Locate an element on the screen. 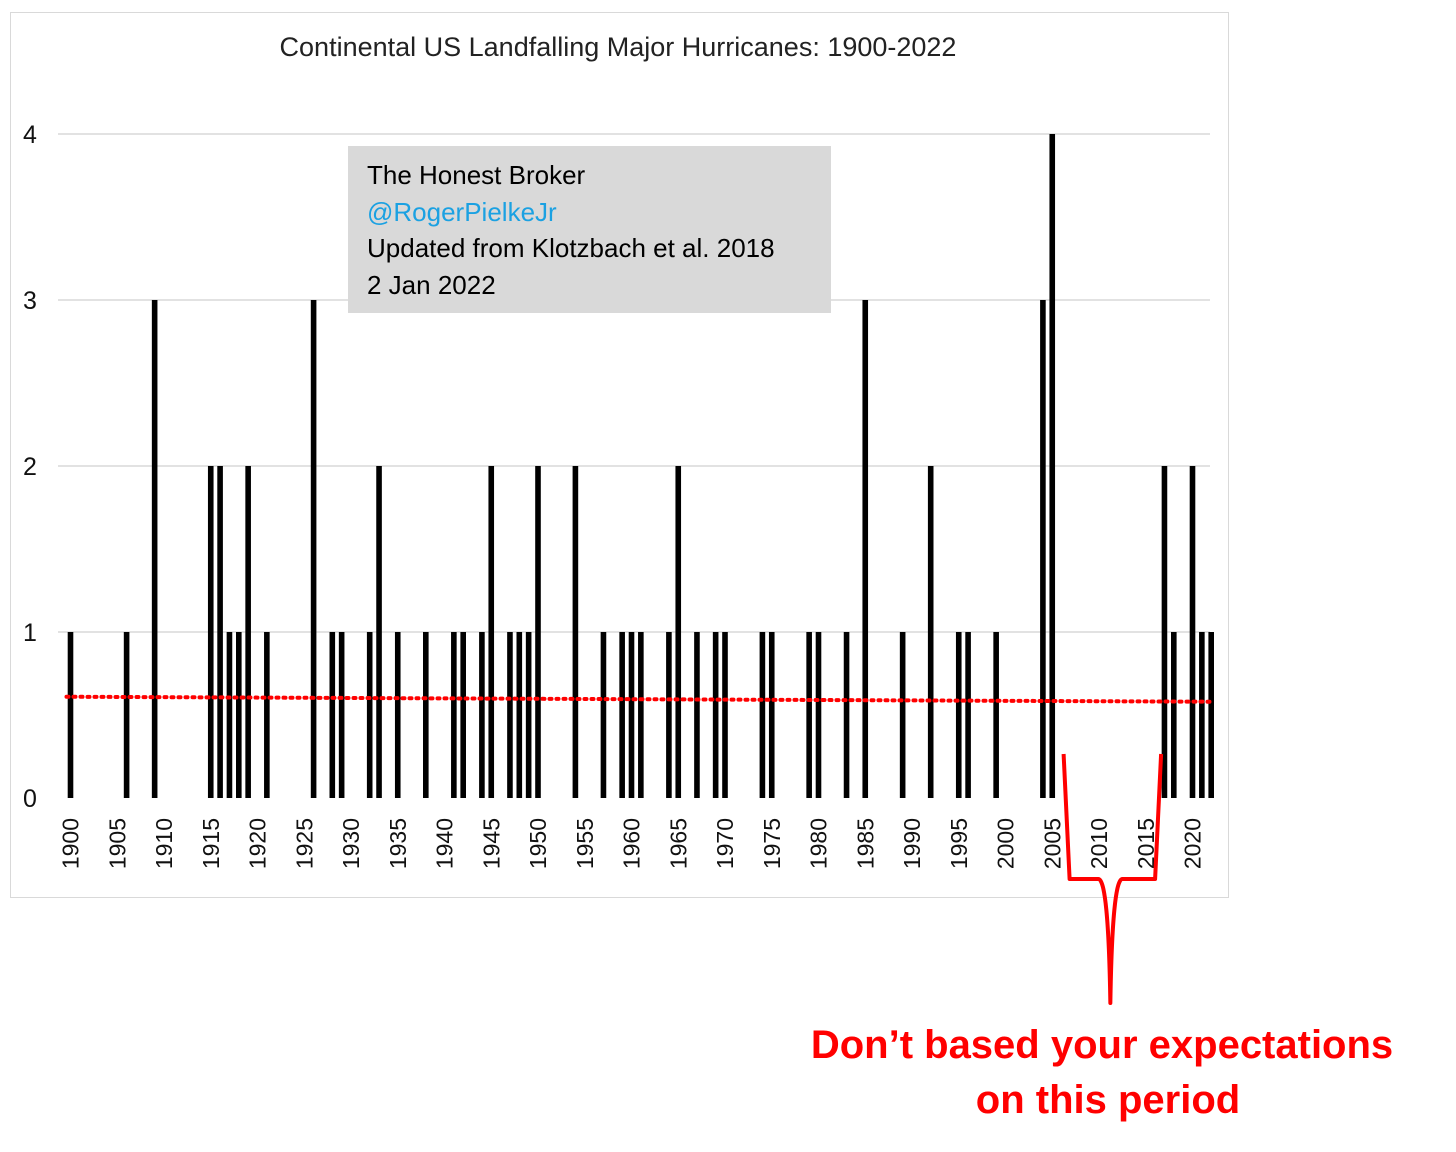 The image size is (1456, 1152). bar-1970 is located at coordinates (725, 715).